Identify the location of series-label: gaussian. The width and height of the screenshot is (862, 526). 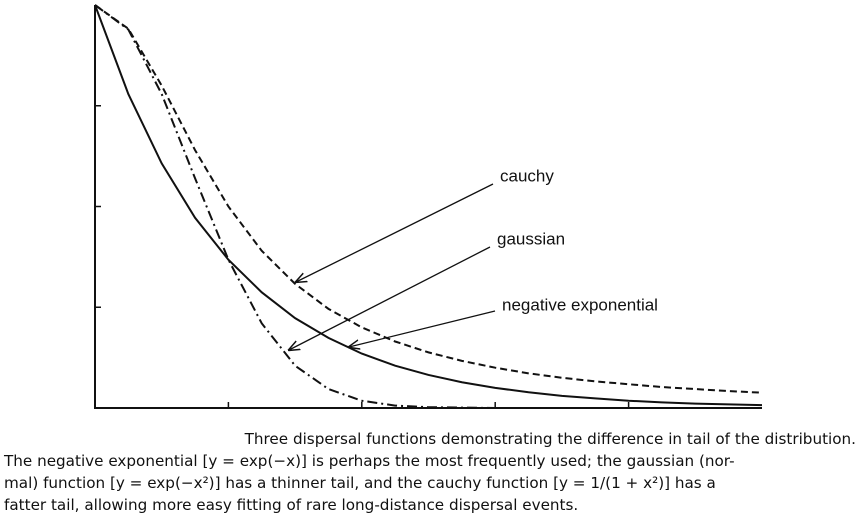
(531, 238).